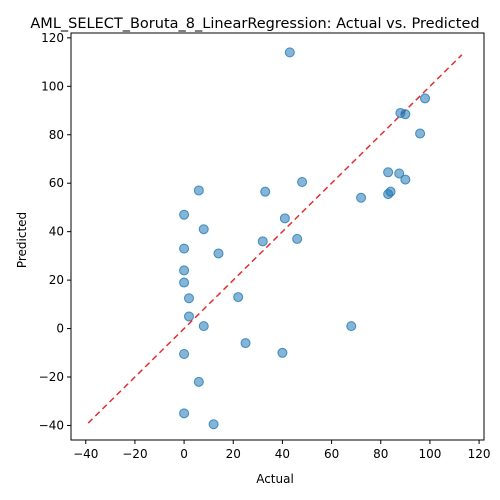 The height and width of the screenshot is (500, 500). I want to click on x-tick-label: −40, so click(85, 454).